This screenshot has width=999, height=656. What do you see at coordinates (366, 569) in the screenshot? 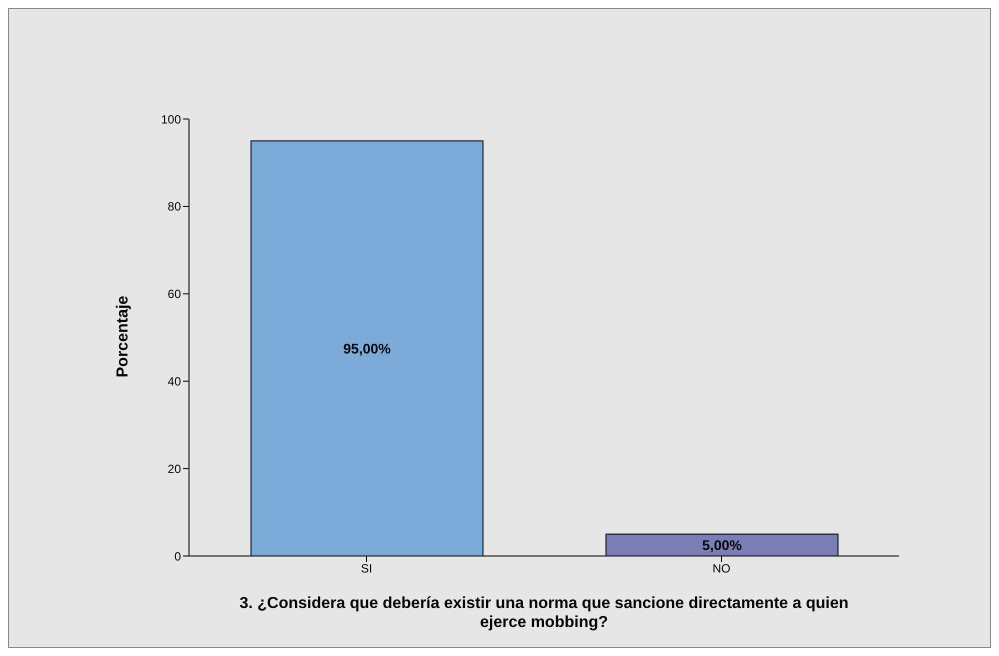
I see `x-tick-label: SI` at bounding box center [366, 569].